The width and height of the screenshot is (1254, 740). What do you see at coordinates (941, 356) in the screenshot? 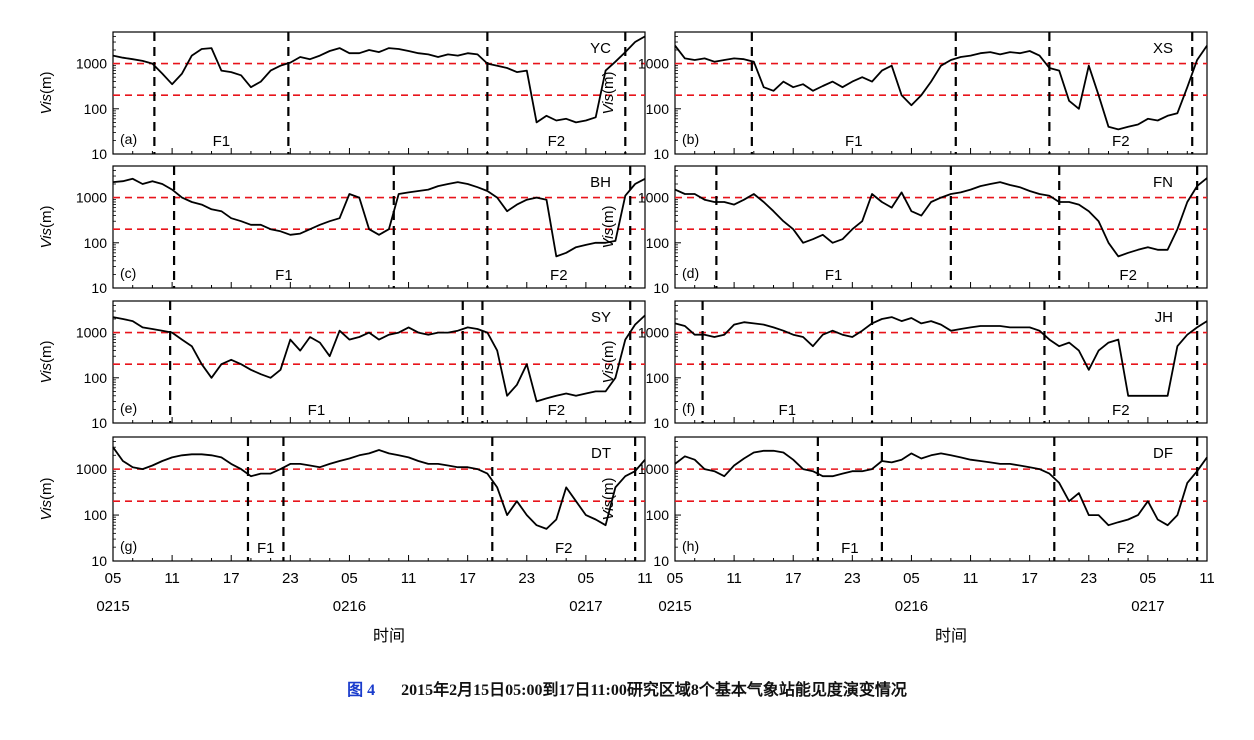
I see `visibility-series-jh` at bounding box center [941, 356].